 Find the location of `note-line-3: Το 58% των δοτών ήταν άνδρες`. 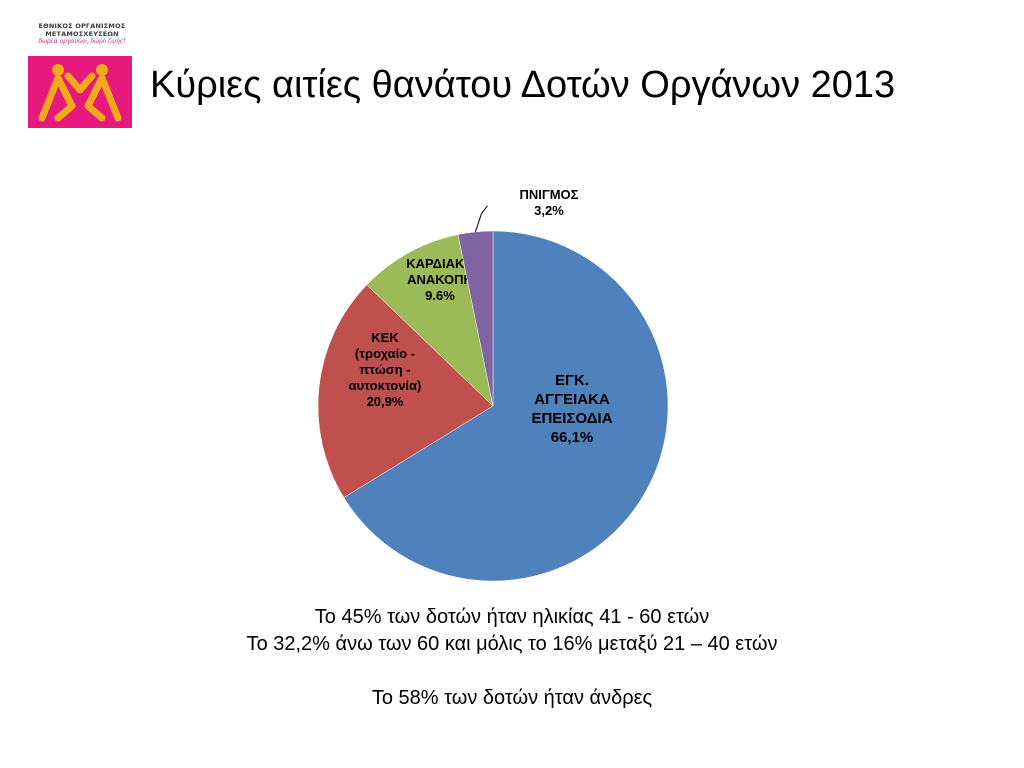

note-line-3: Το 58% των δοτών ήταν άνδρες is located at coordinates (512, 698).